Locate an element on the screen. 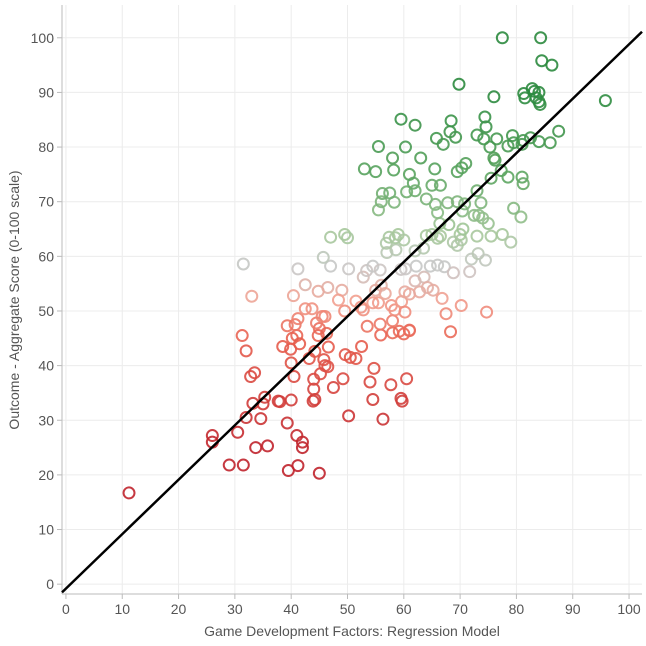  x-tick-label: 20 is located at coordinates (179, 609).